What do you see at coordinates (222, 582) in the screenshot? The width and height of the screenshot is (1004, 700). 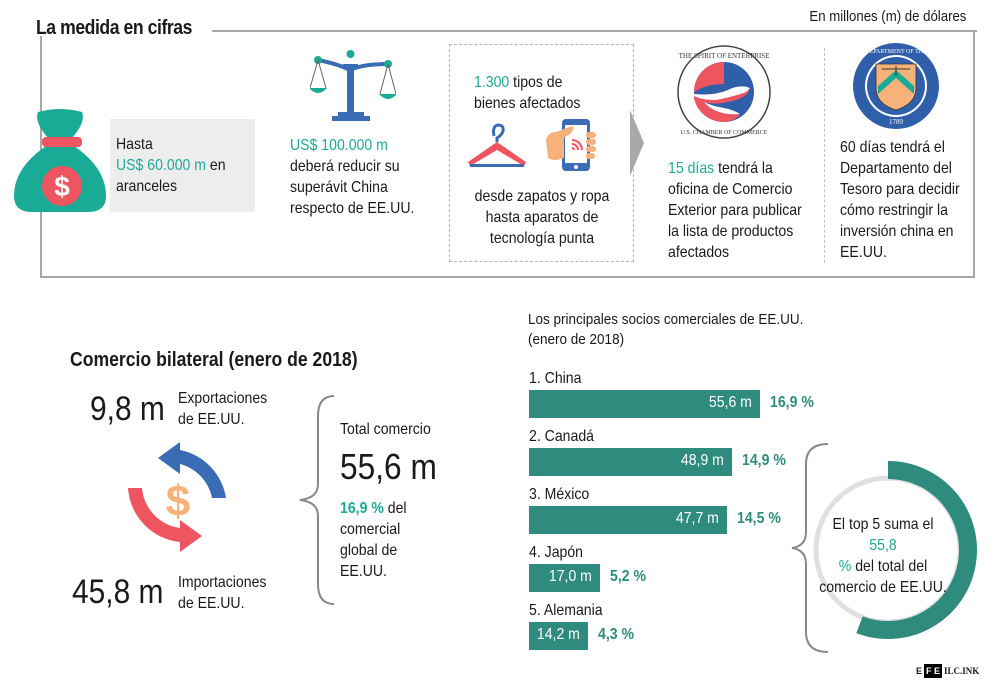 I see `imports-label-line1: Importaciones` at bounding box center [222, 582].